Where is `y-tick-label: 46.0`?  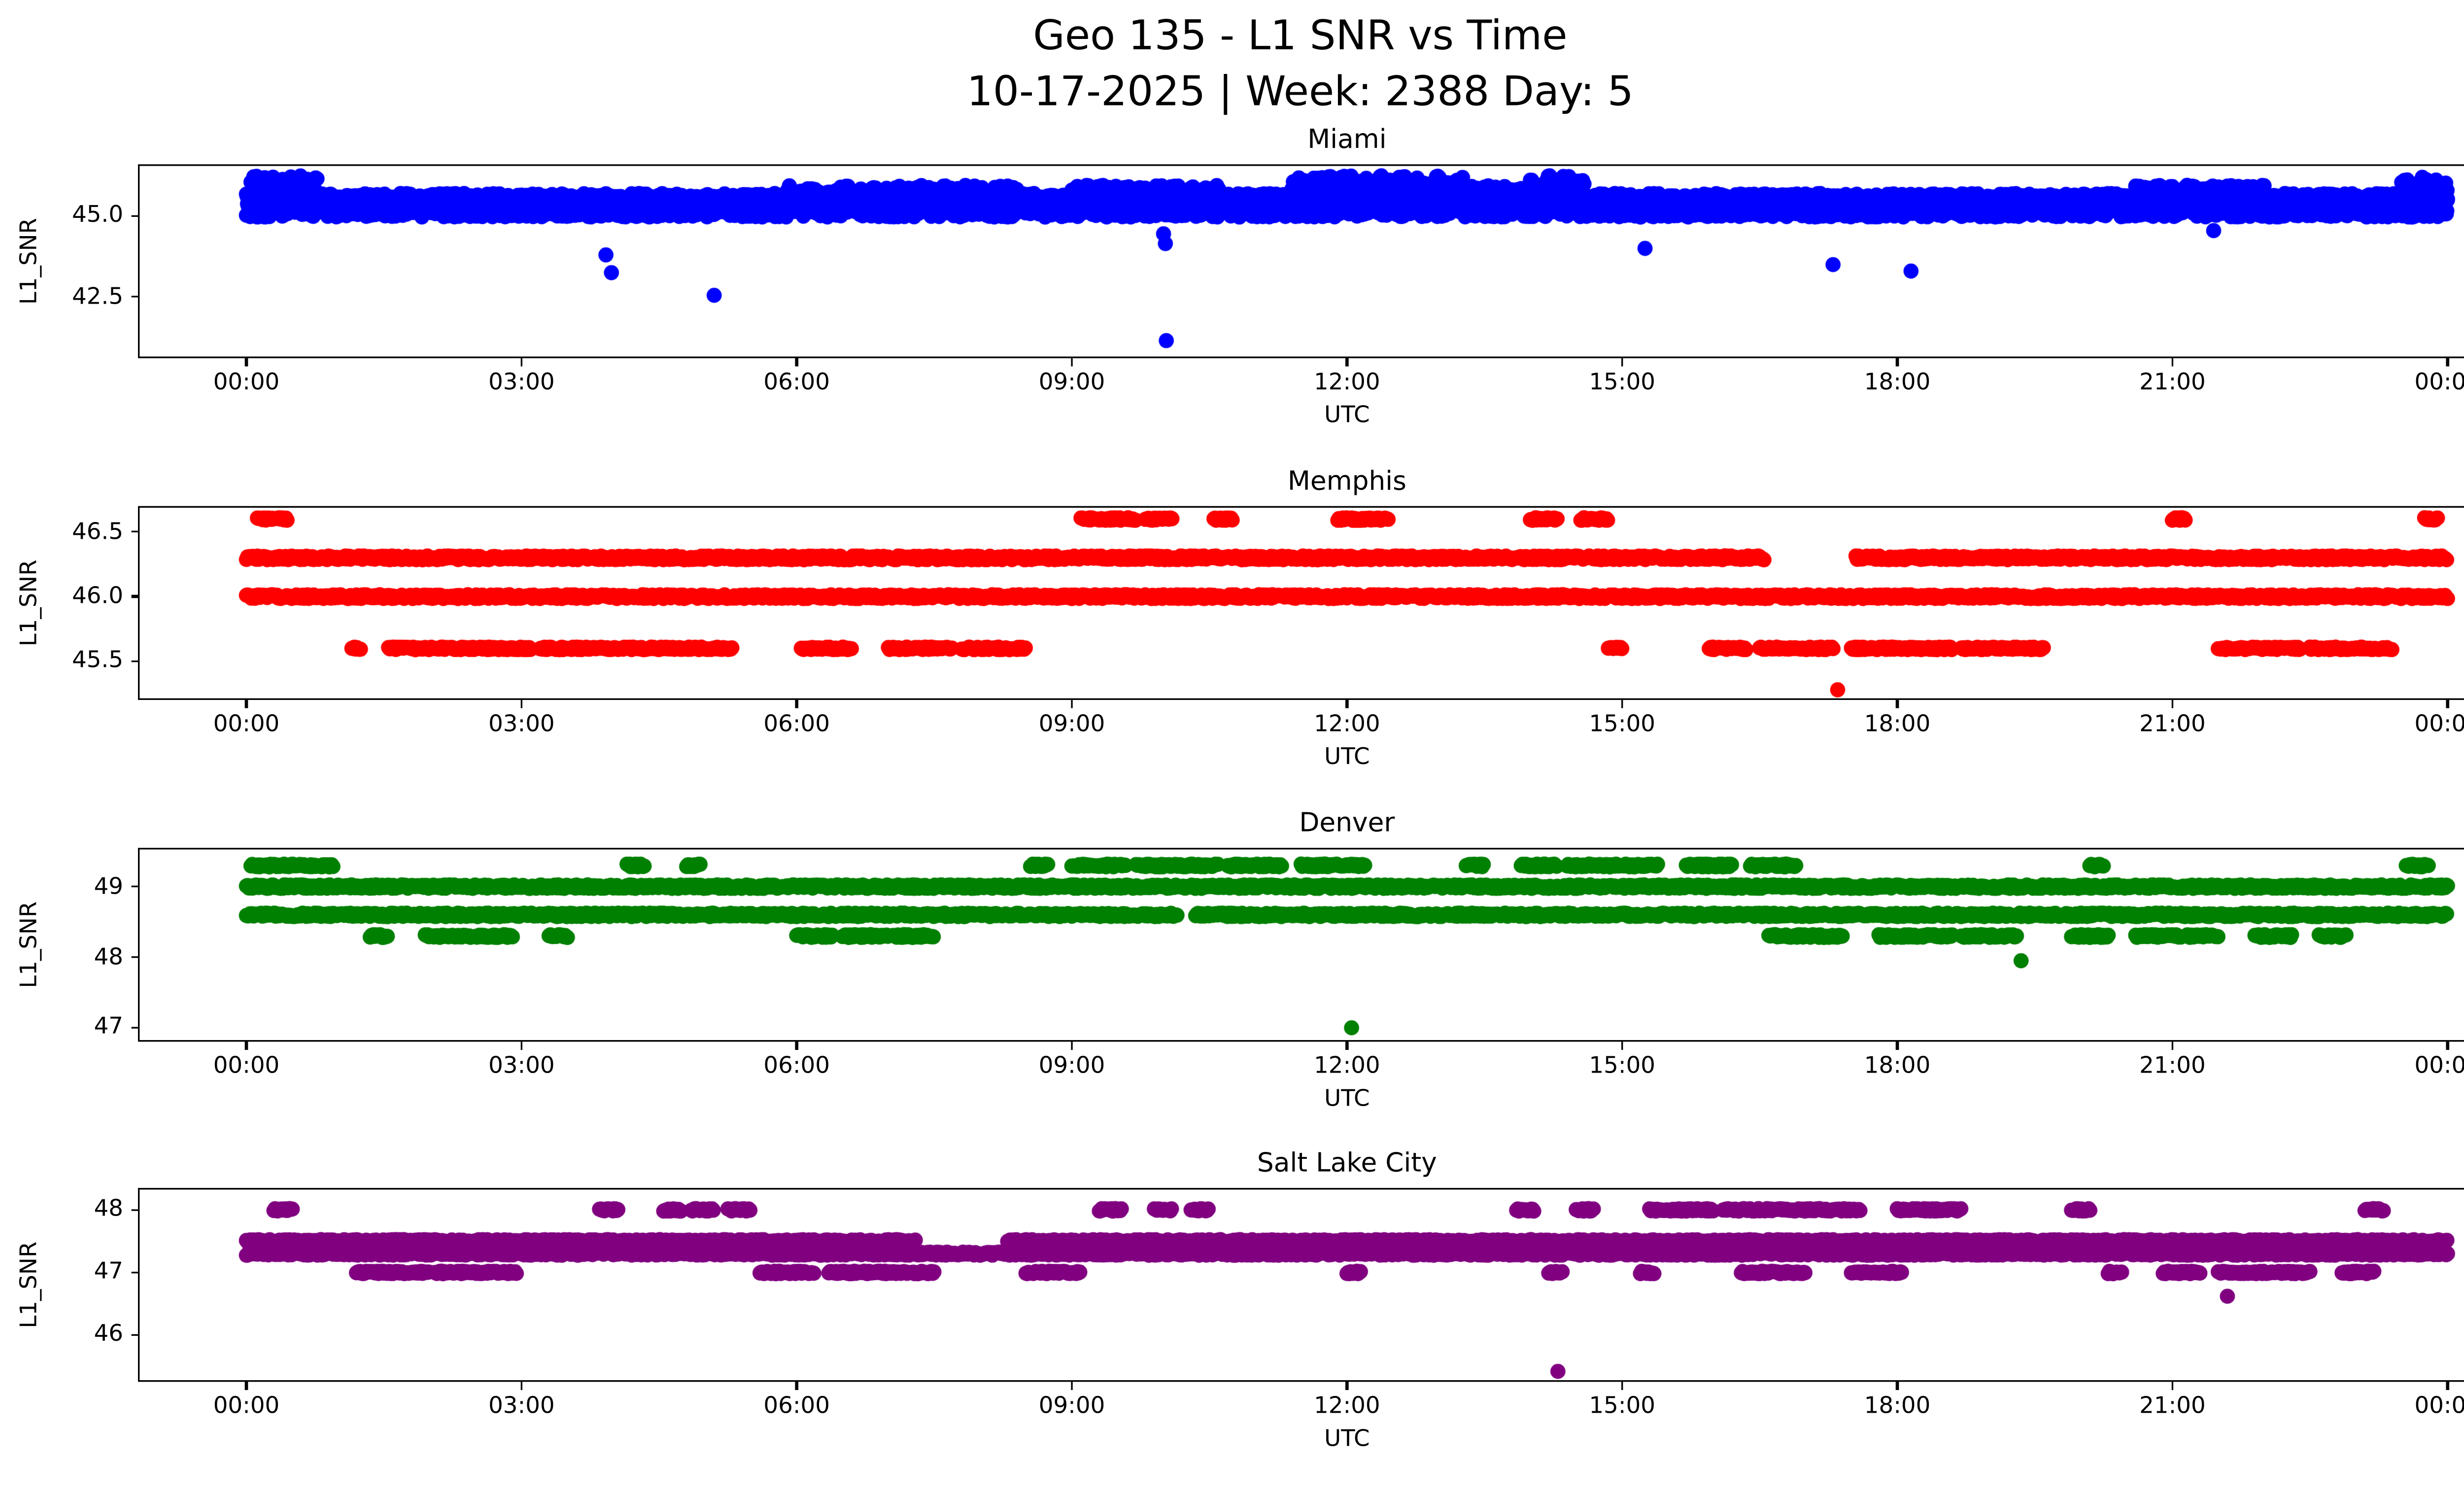 y-tick-label: 46.0 is located at coordinates (98, 596).